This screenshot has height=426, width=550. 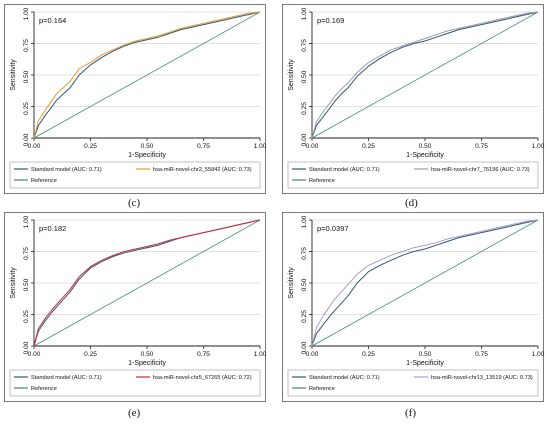 What do you see at coordinates (202, 378) in the screenshot?
I see `legend-label: hsa-miR-novel-chr5_67265 (AUC: 0.72)` at bounding box center [202, 378].